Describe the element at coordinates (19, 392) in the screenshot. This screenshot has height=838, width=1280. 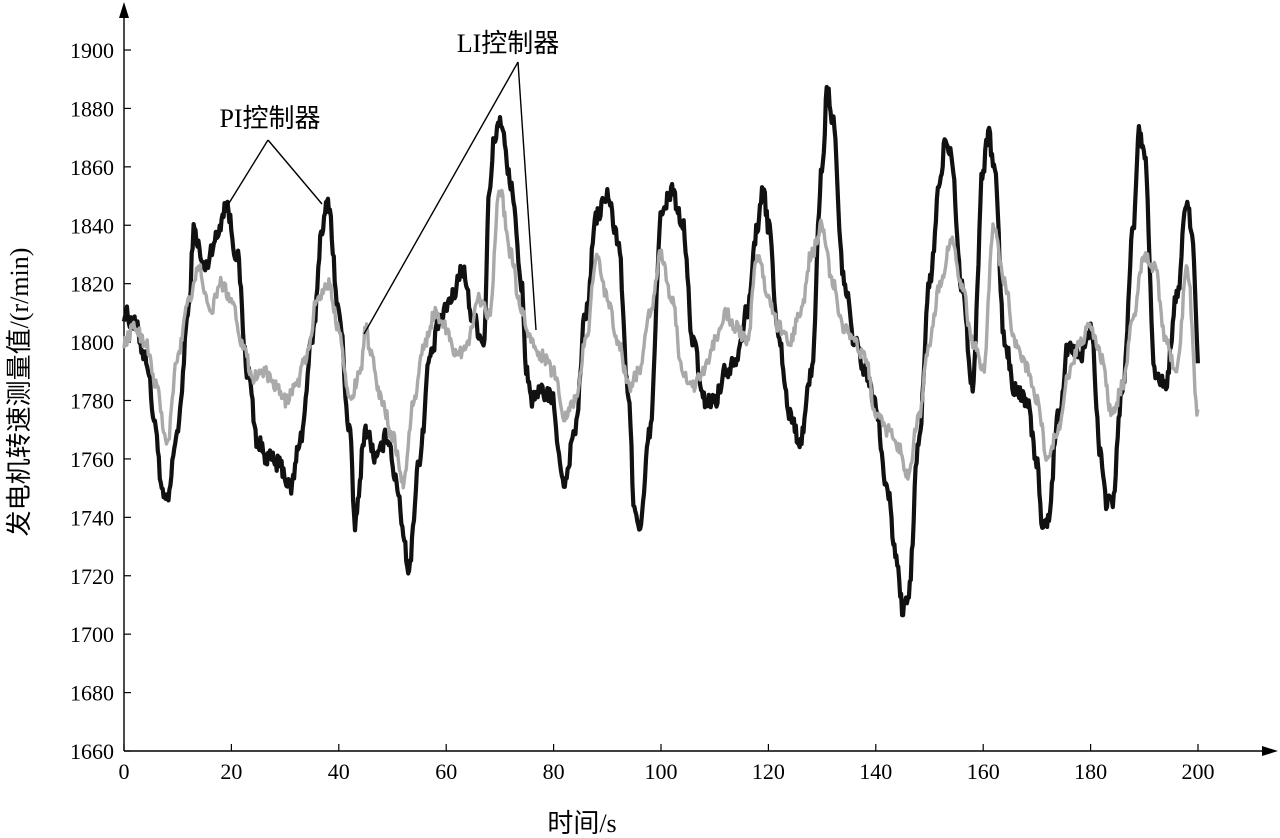
I see `y-axis-label: 发电机转速测量值/(r/min)` at that location.